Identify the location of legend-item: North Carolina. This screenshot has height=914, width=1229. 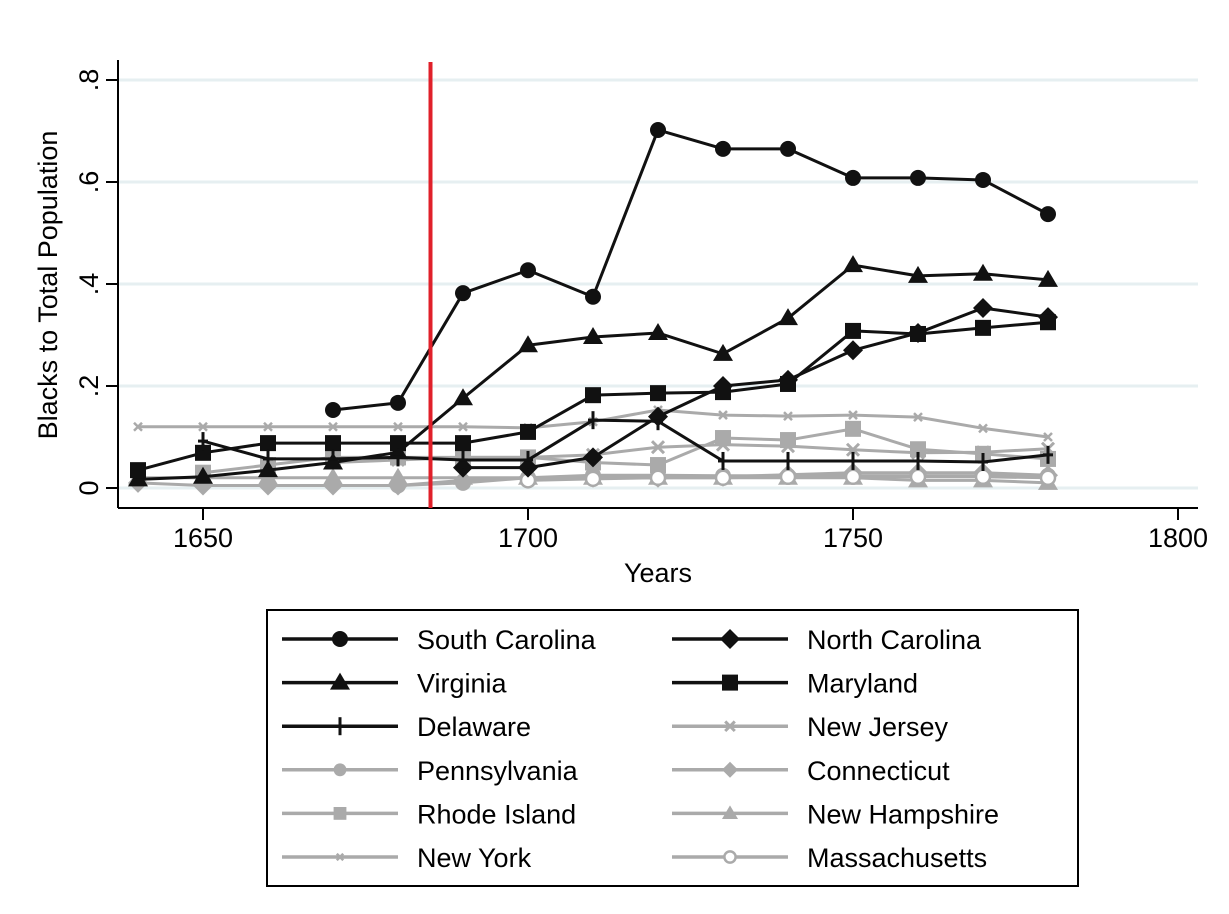
(827, 640).